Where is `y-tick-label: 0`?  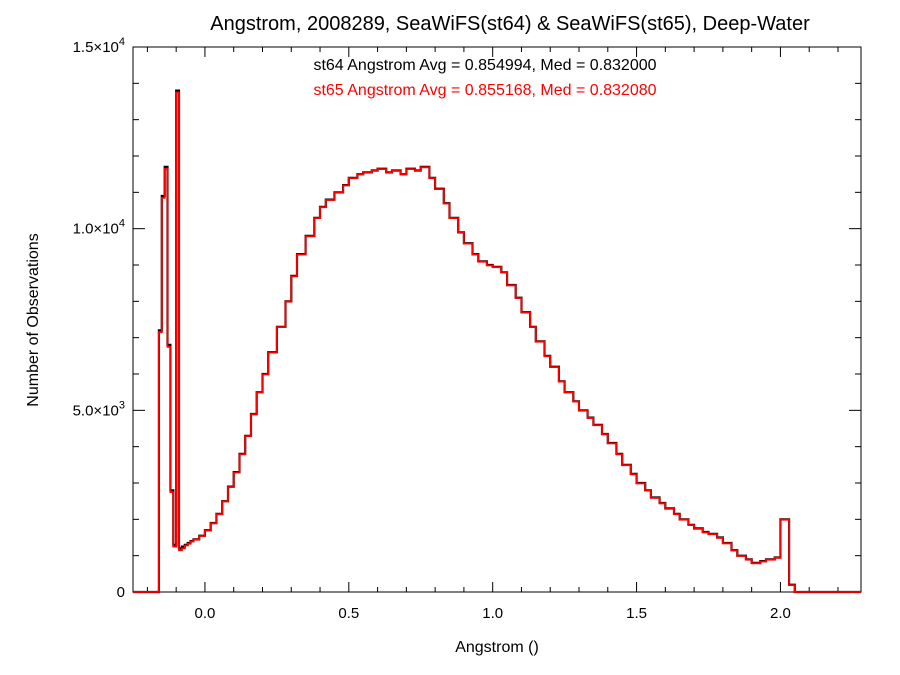 y-tick-label: 0 is located at coordinates (121, 592).